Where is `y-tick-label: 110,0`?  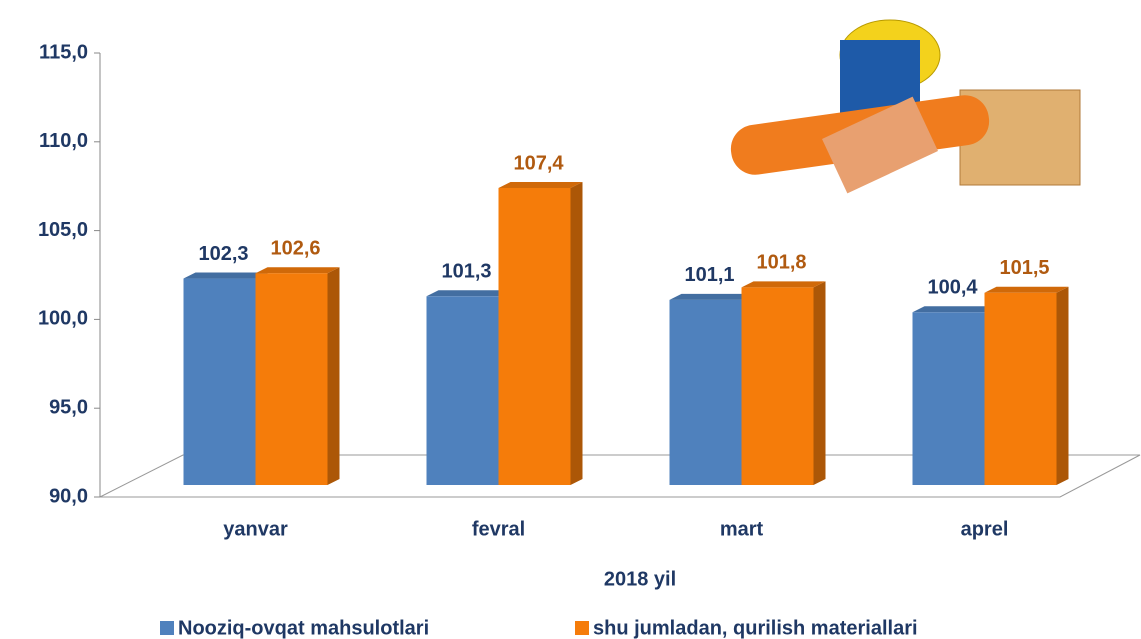 y-tick-label: 110,0 is located at coordinates (63, 141).